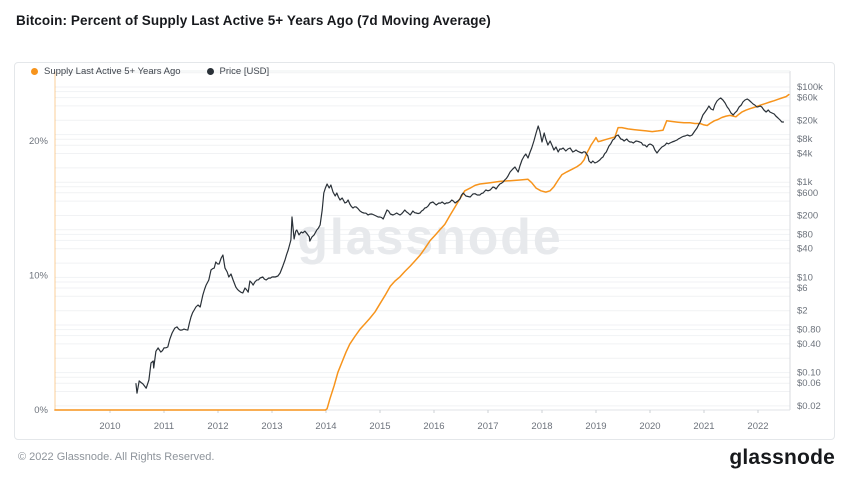 This screenshot has width=850, height=478. Describe the element at coordinates (807, 98) in the screenshot. I see `right-axis-tick-label: $60k` at that location.